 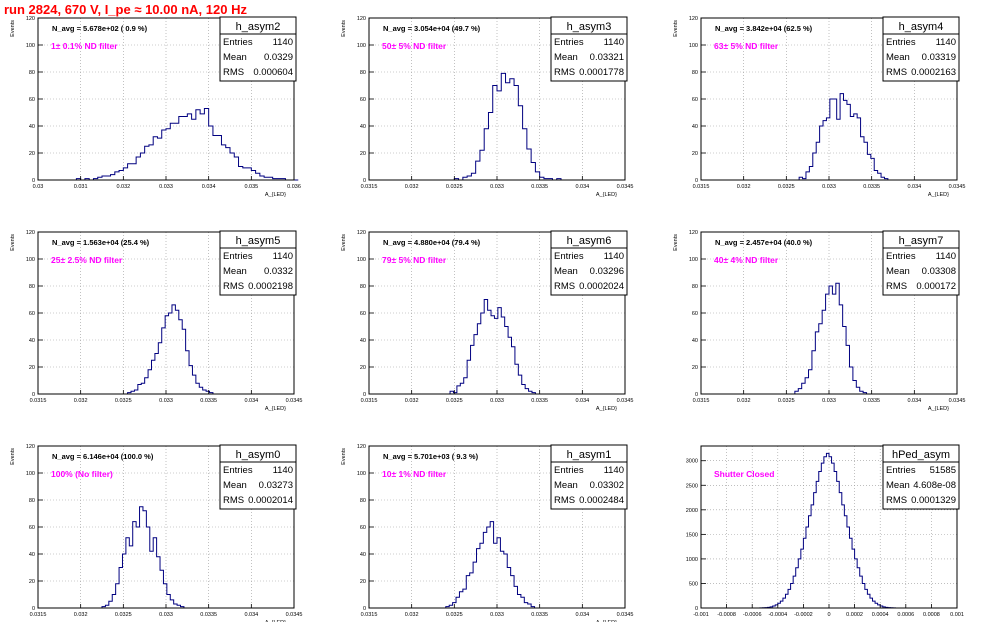 I want to click on y-tick-label: 500, so click(x=693, y=584).